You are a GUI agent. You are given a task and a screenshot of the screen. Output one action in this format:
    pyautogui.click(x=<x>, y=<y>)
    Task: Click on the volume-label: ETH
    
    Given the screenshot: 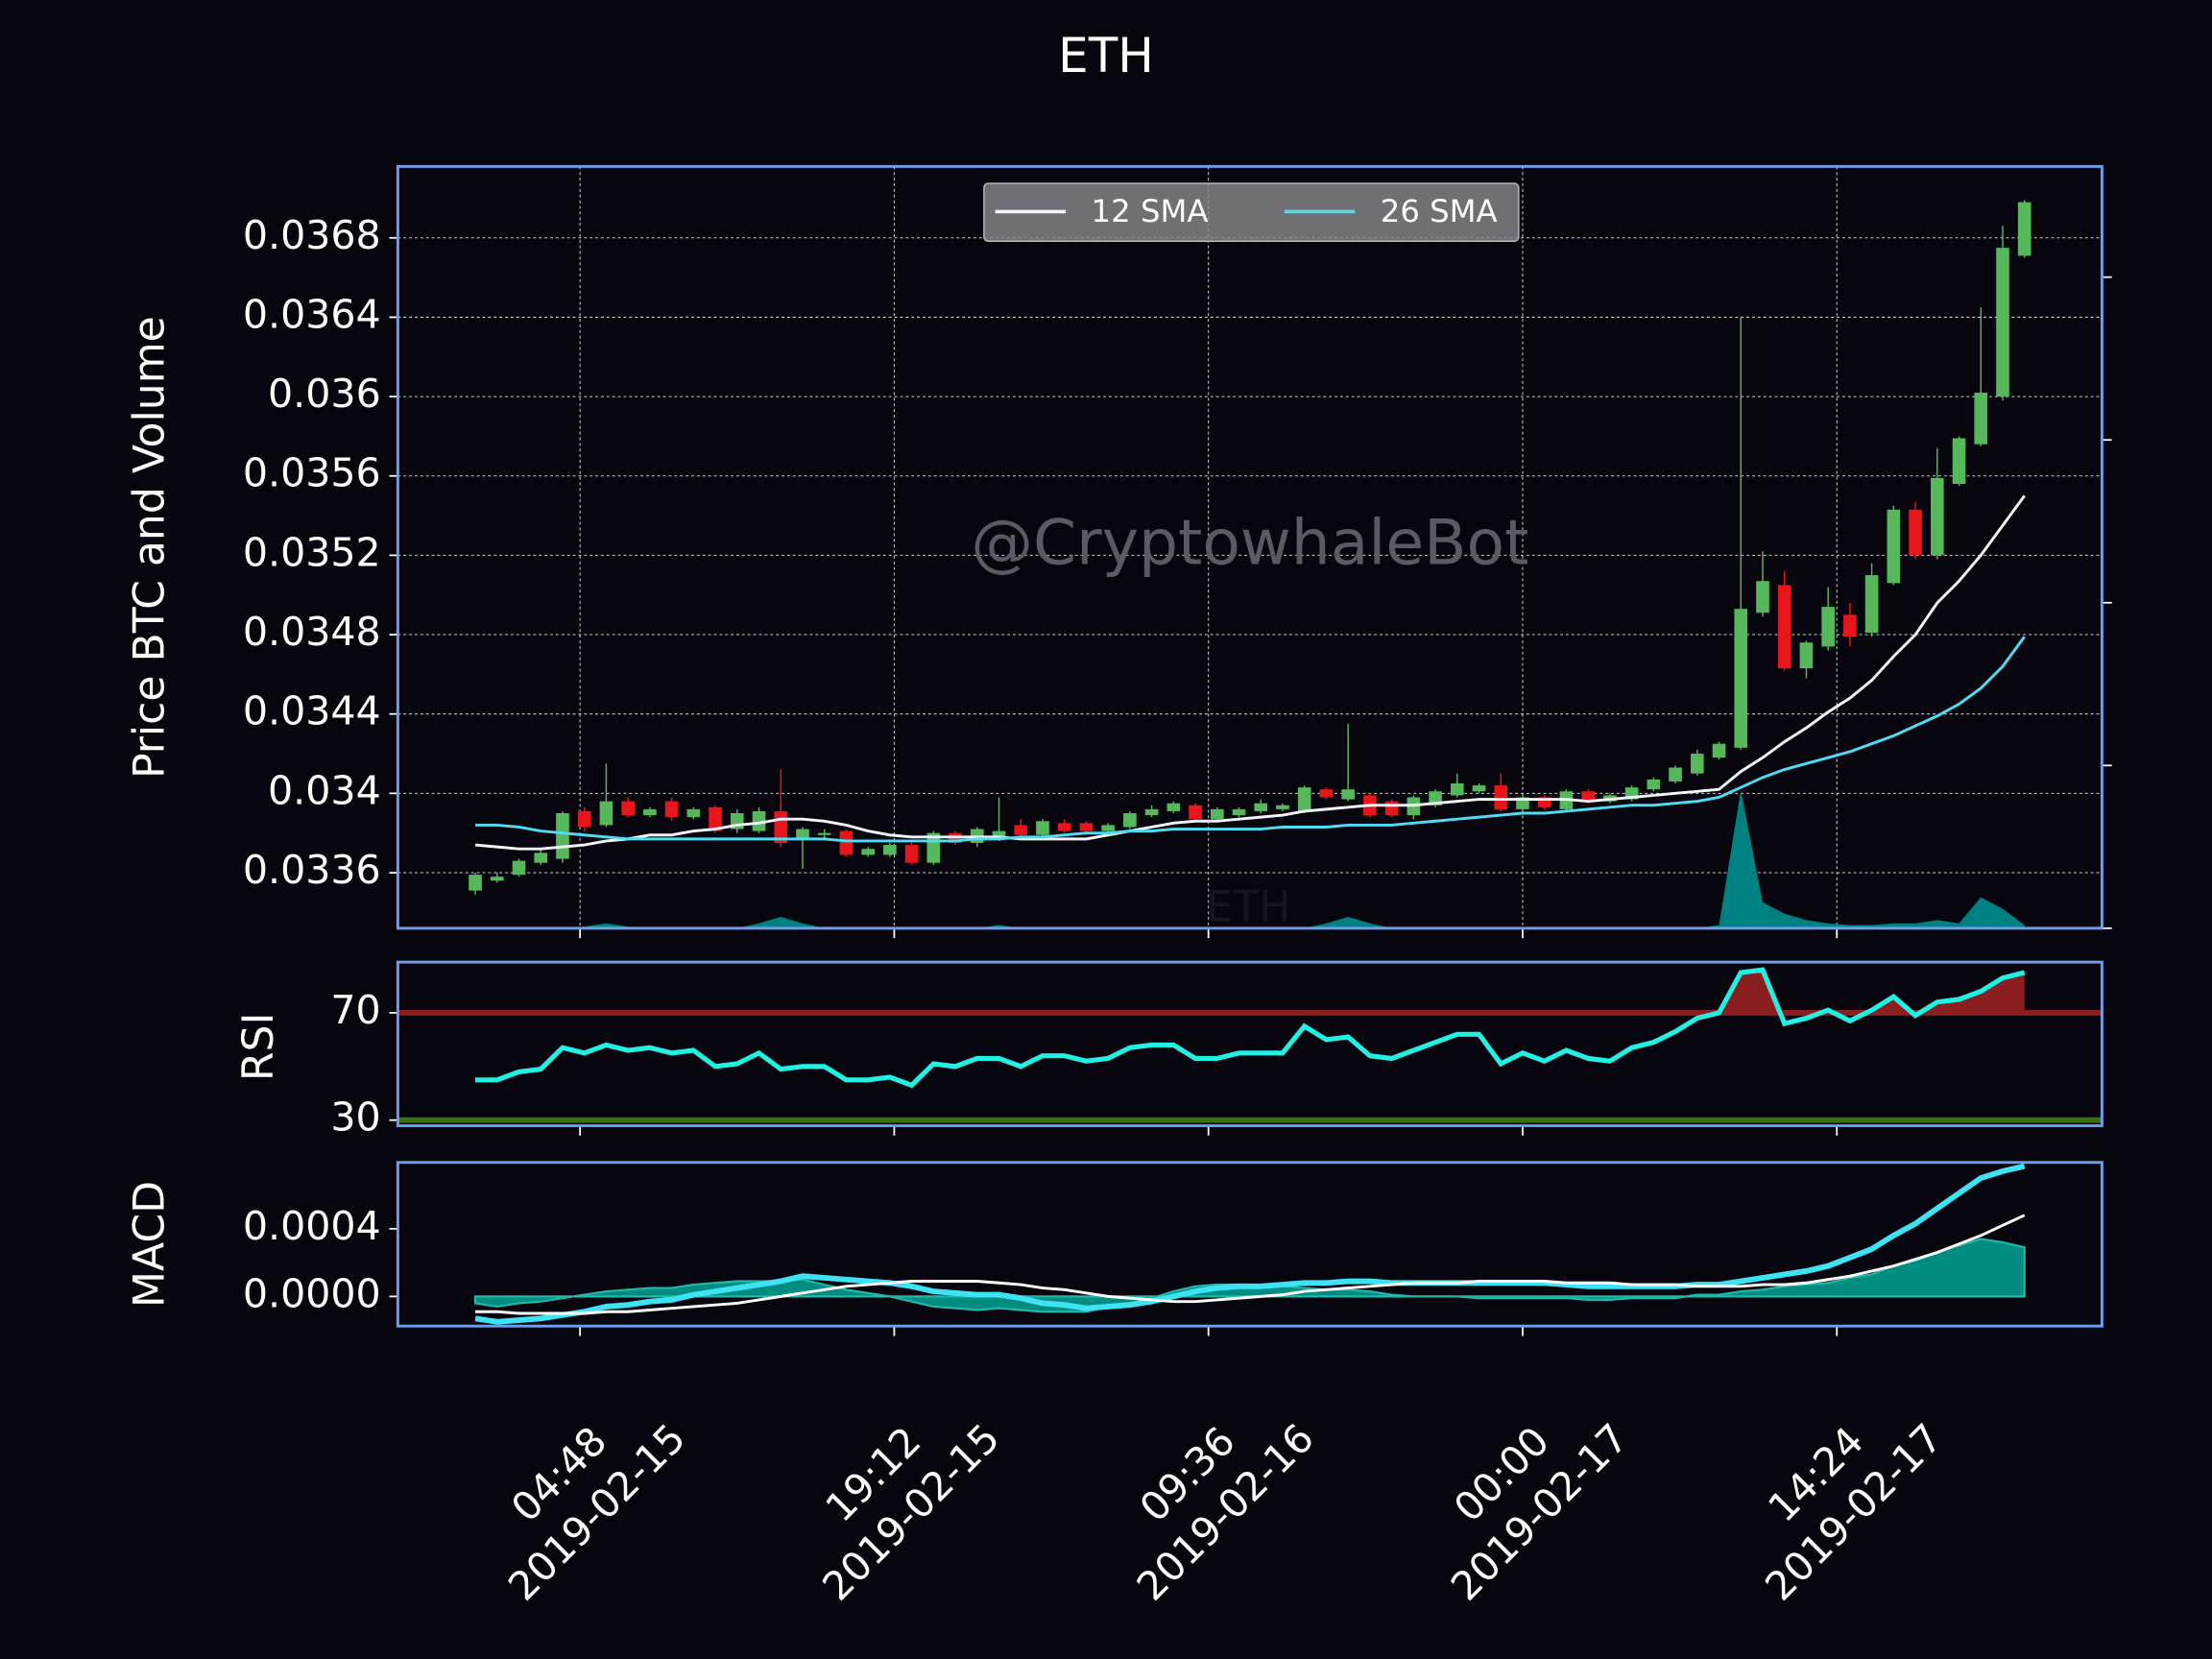 What is the action you would take?
    pyautogui.click(x=1248, y=907)
    